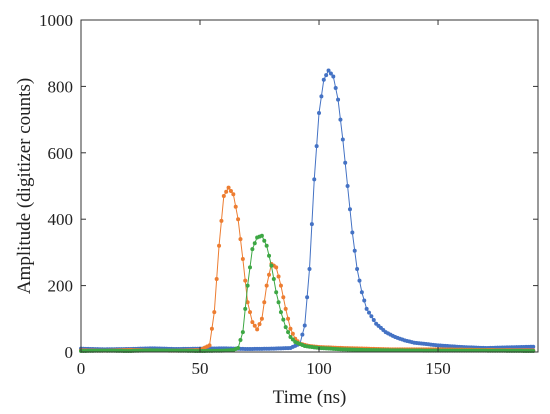  What do you see at coordinates (81, 368) in the screenshot?
I see `x-tick-label: 0` at bounding box center [81, 368].